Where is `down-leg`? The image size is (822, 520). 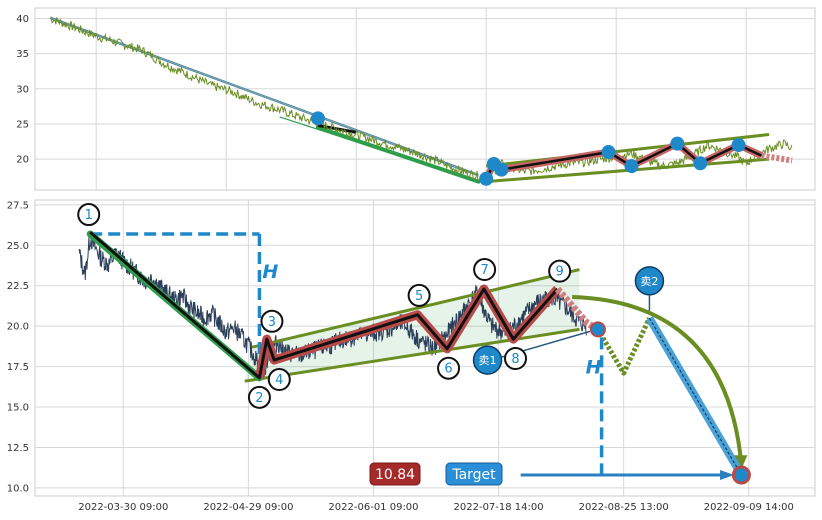
down-leg is located at coordinates (398, 154).